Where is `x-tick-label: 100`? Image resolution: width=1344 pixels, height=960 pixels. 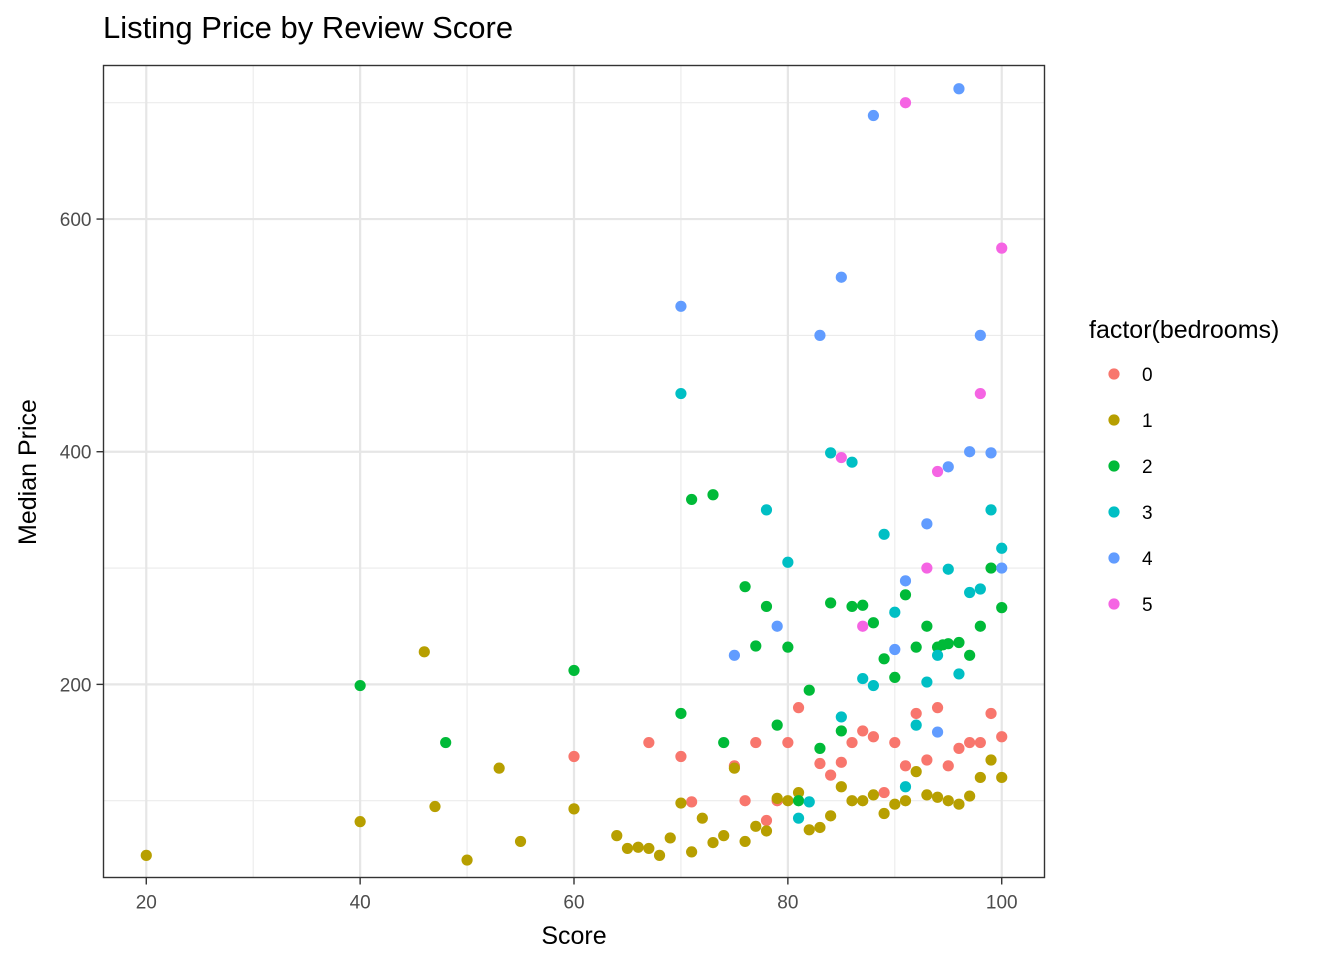 x-tick-label: 100 is located at coordinates (1002, 903).